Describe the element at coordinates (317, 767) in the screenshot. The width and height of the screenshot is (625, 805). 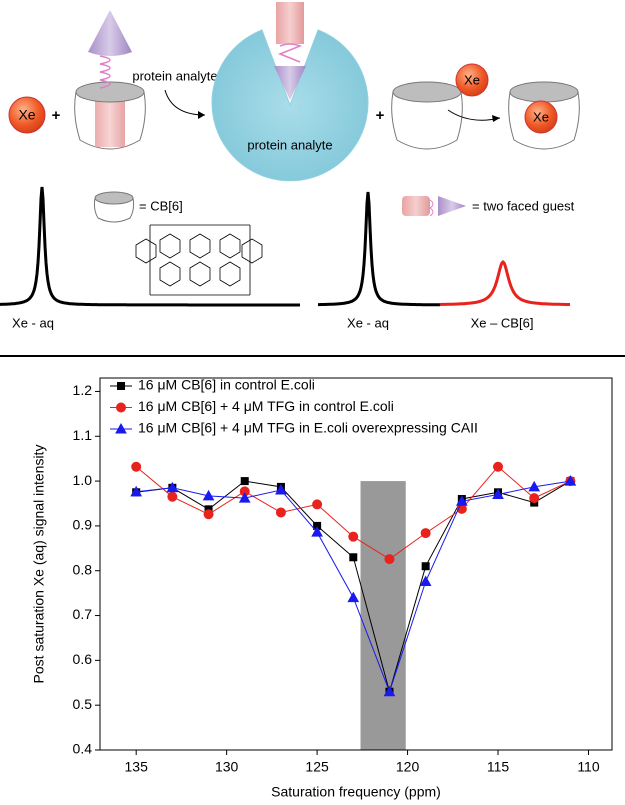
I see `x-tick-label: 125` at that location.